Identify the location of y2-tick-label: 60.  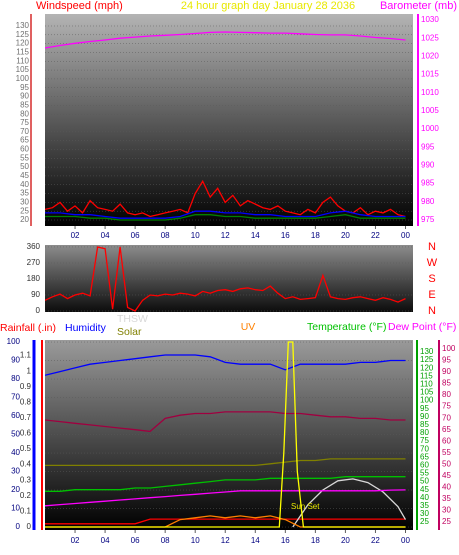
(424, 464).